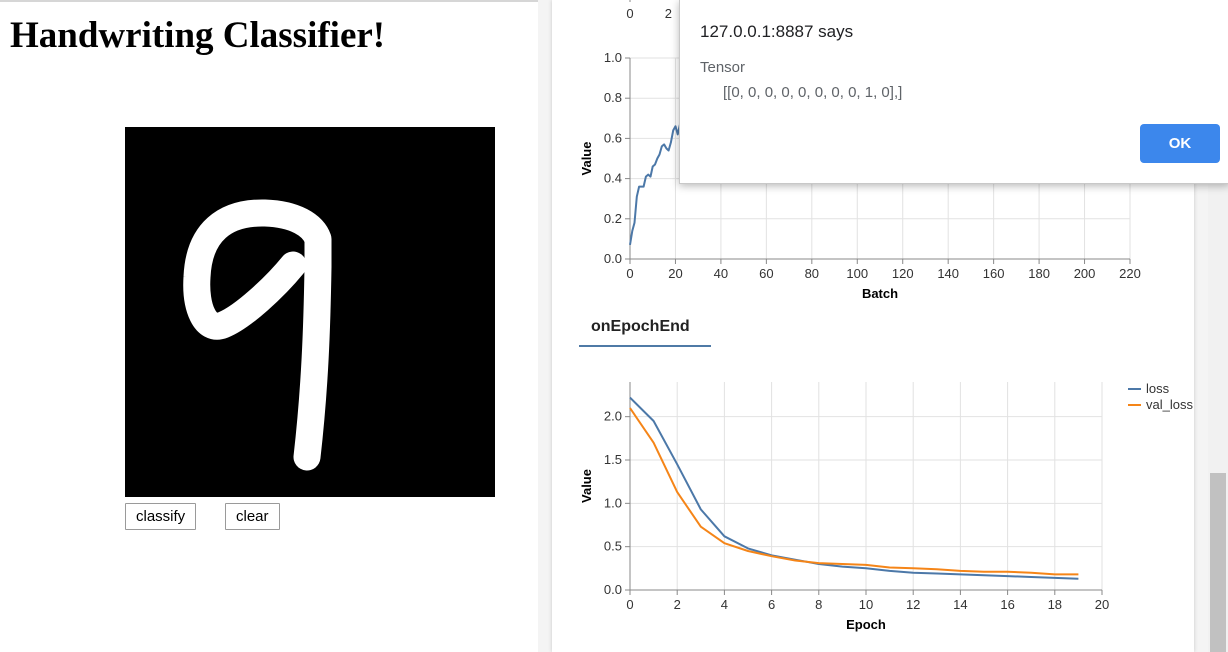  I want to click on x-tick-label: 60, so click(766, 273).